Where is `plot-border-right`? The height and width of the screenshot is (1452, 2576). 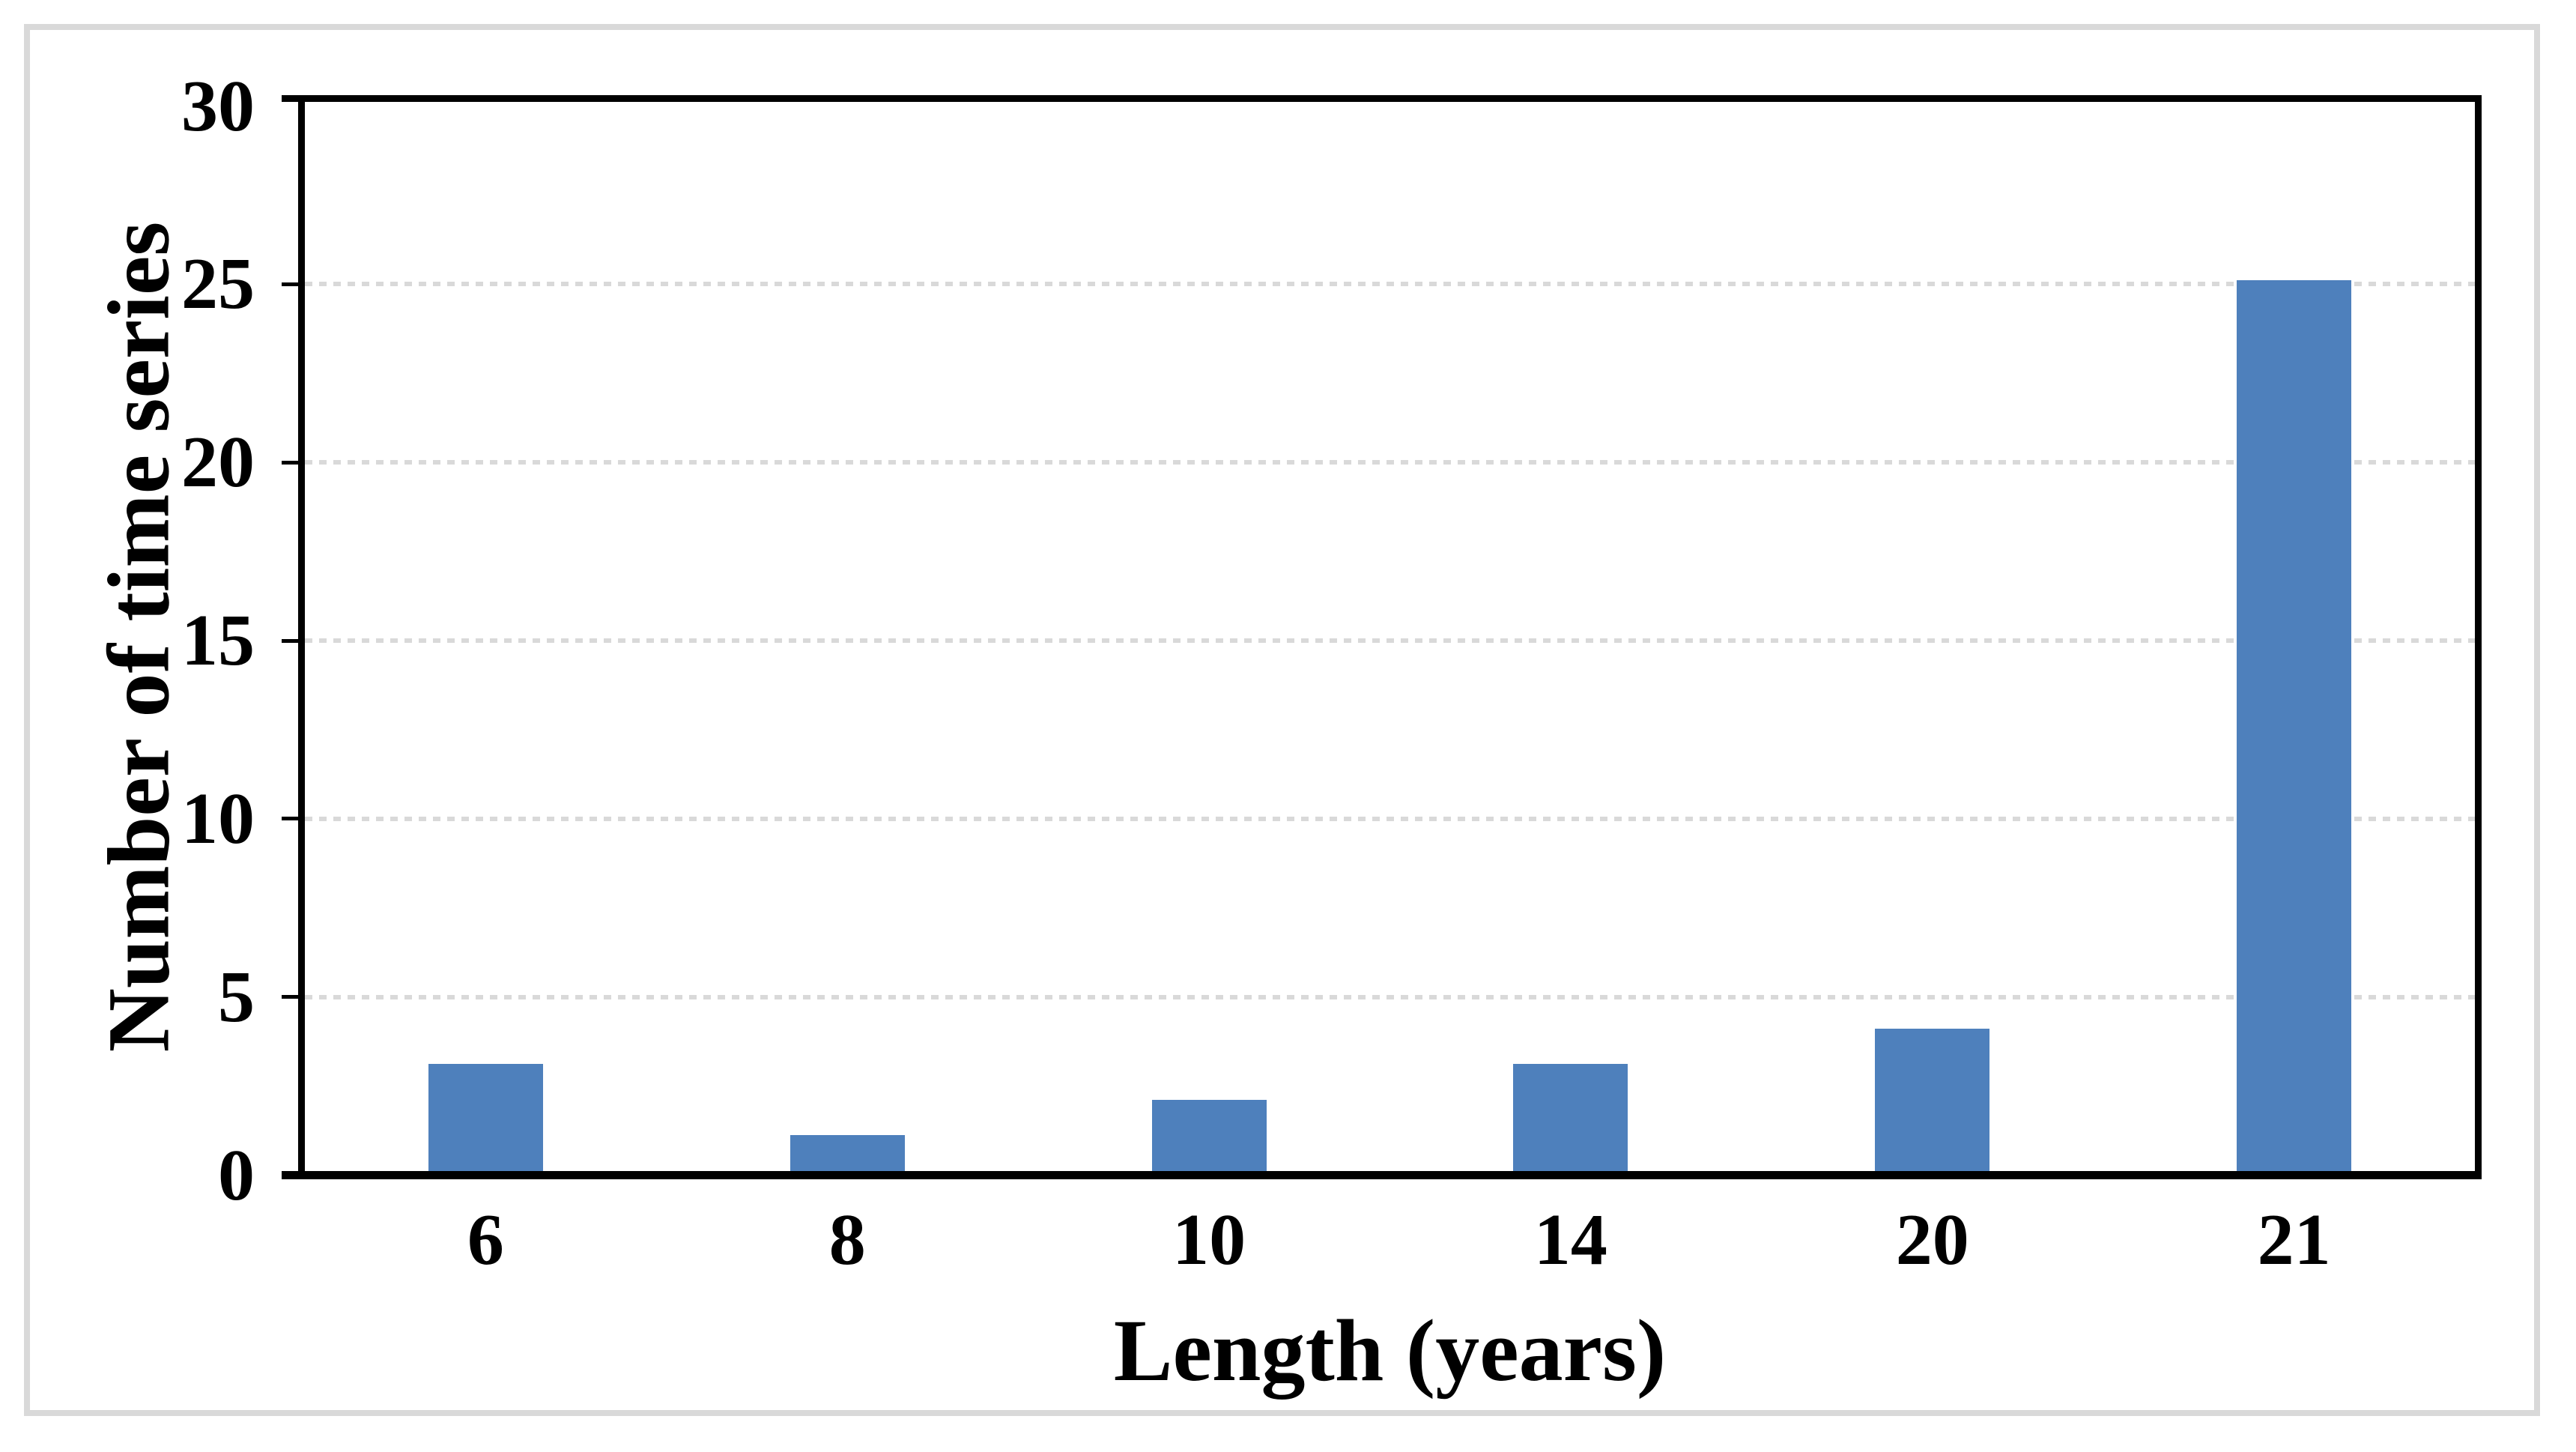
plot-border-right is located at coordinates (2478, 637).